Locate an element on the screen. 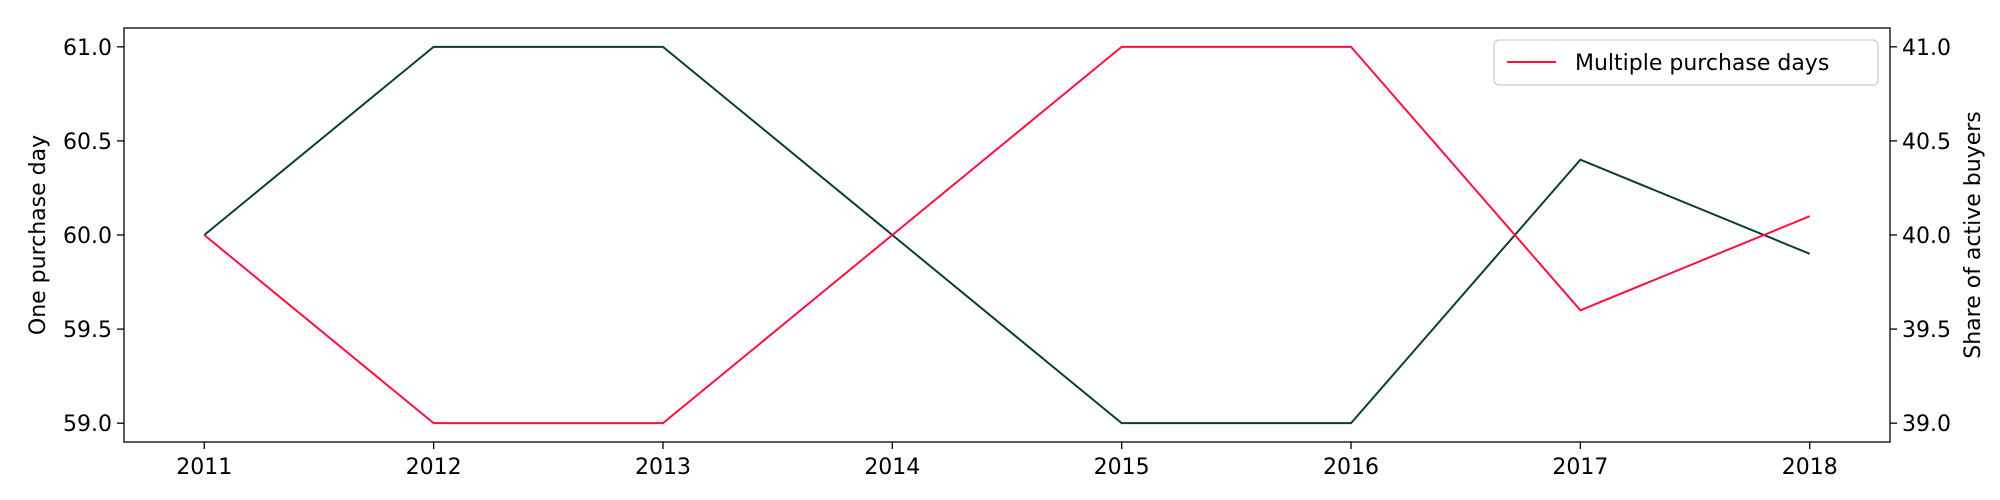 This screenshot has width=2000, height=500. right-tick-label: 40.5 is located at coordinates (1926, 142).